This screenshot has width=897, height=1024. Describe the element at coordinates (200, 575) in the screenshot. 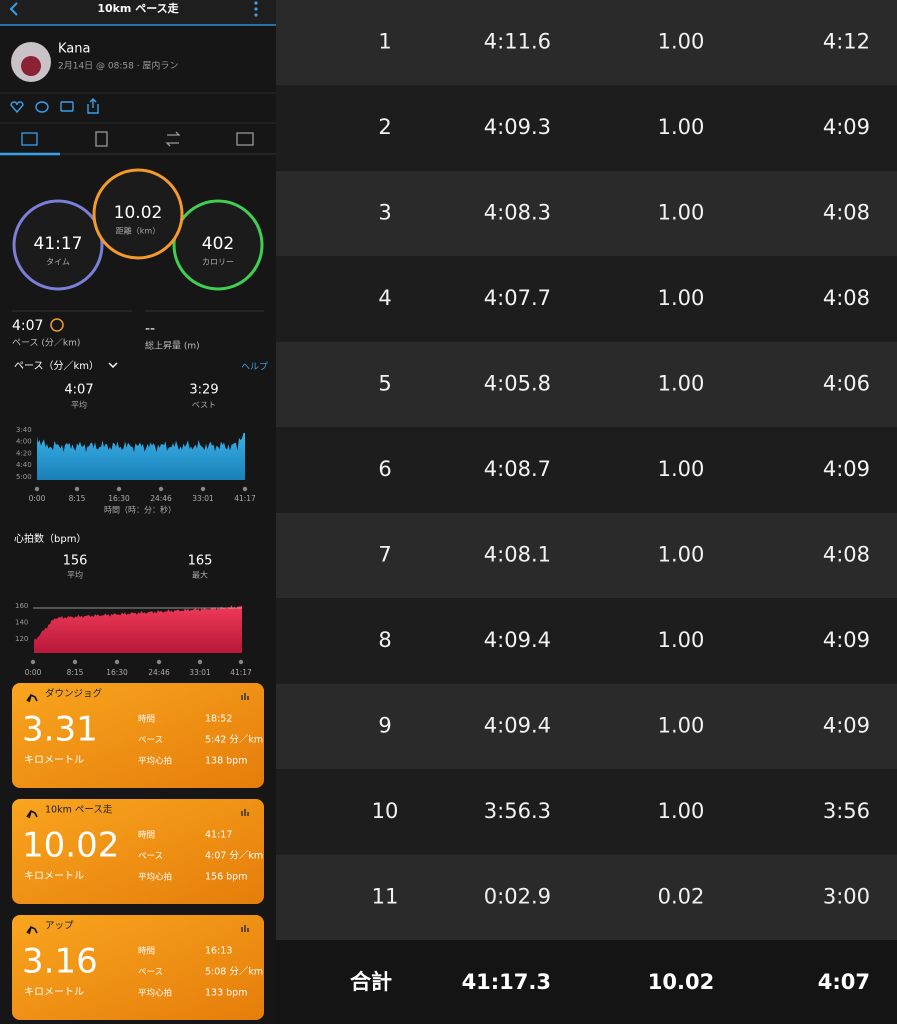

I see `max-label: 最大` at that location.